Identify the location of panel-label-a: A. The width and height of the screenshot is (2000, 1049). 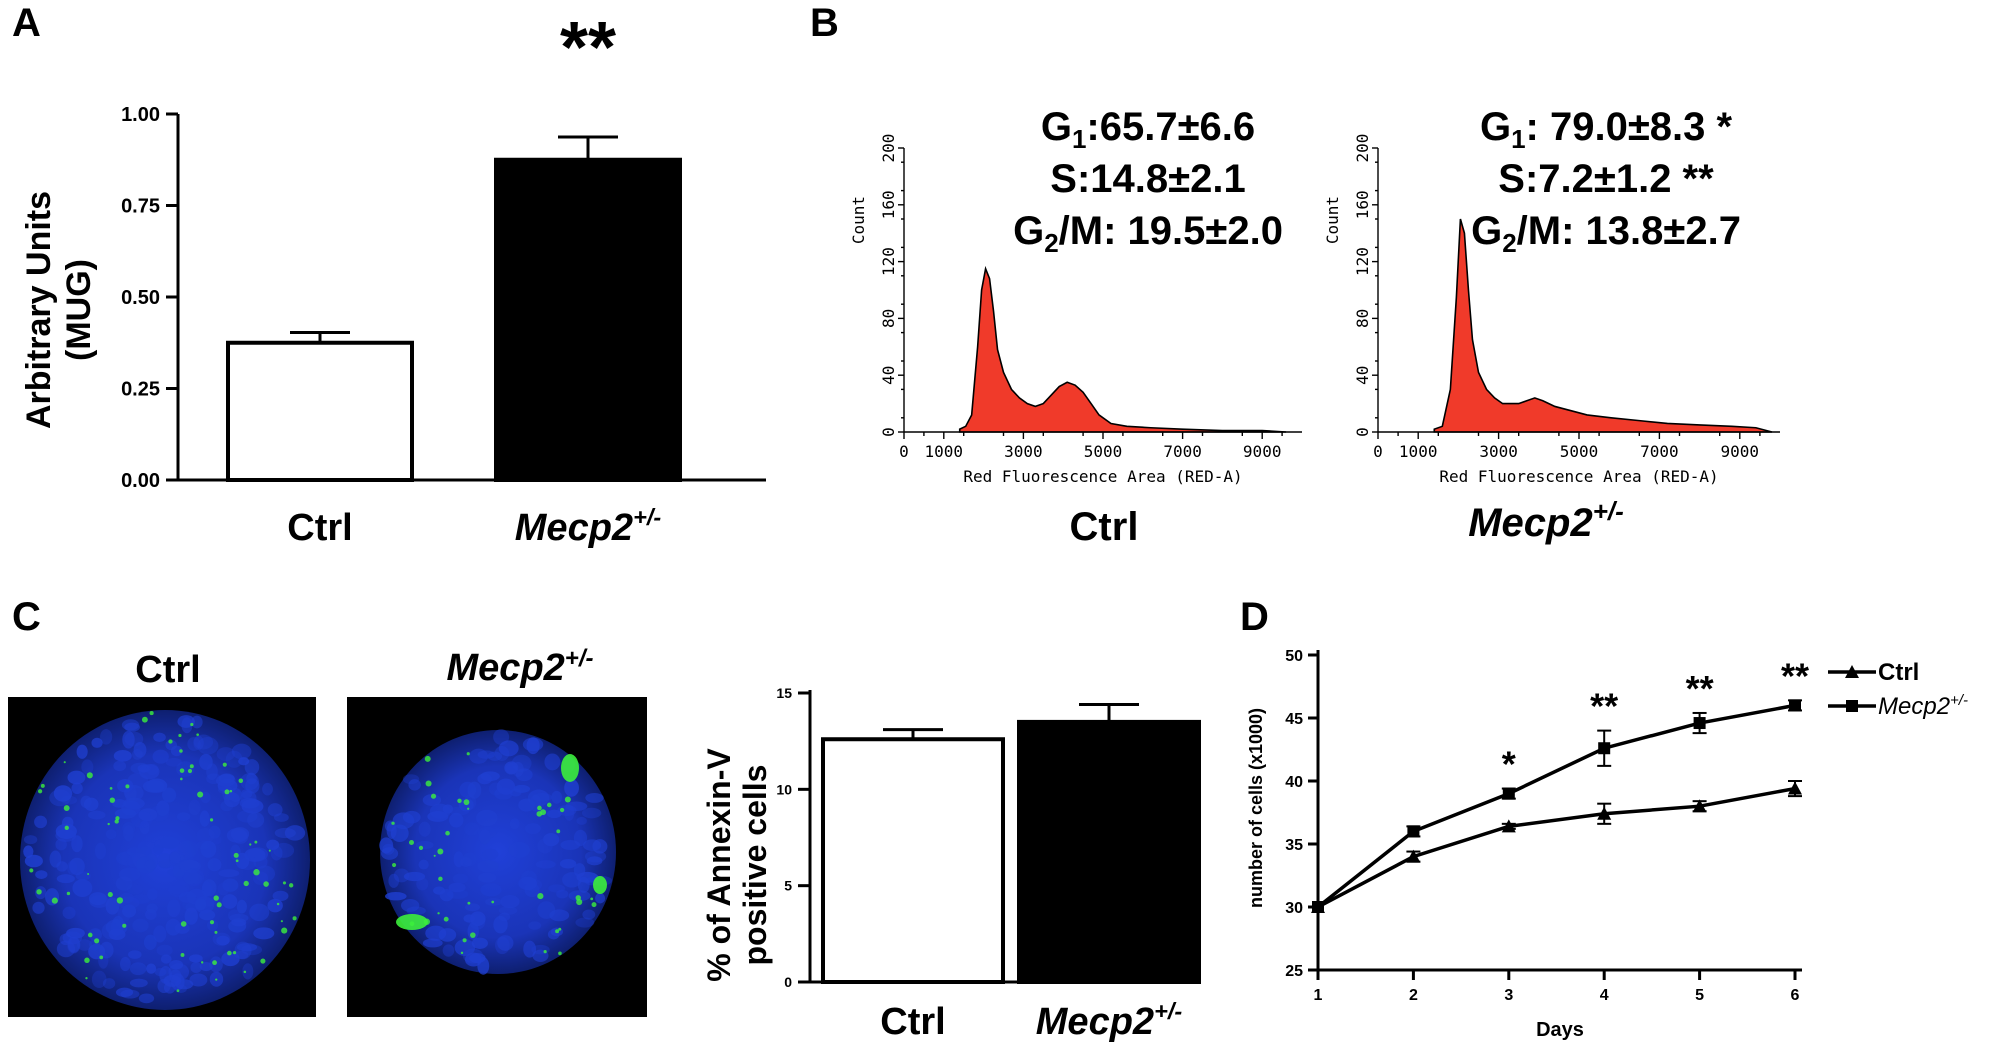
(26, 23).